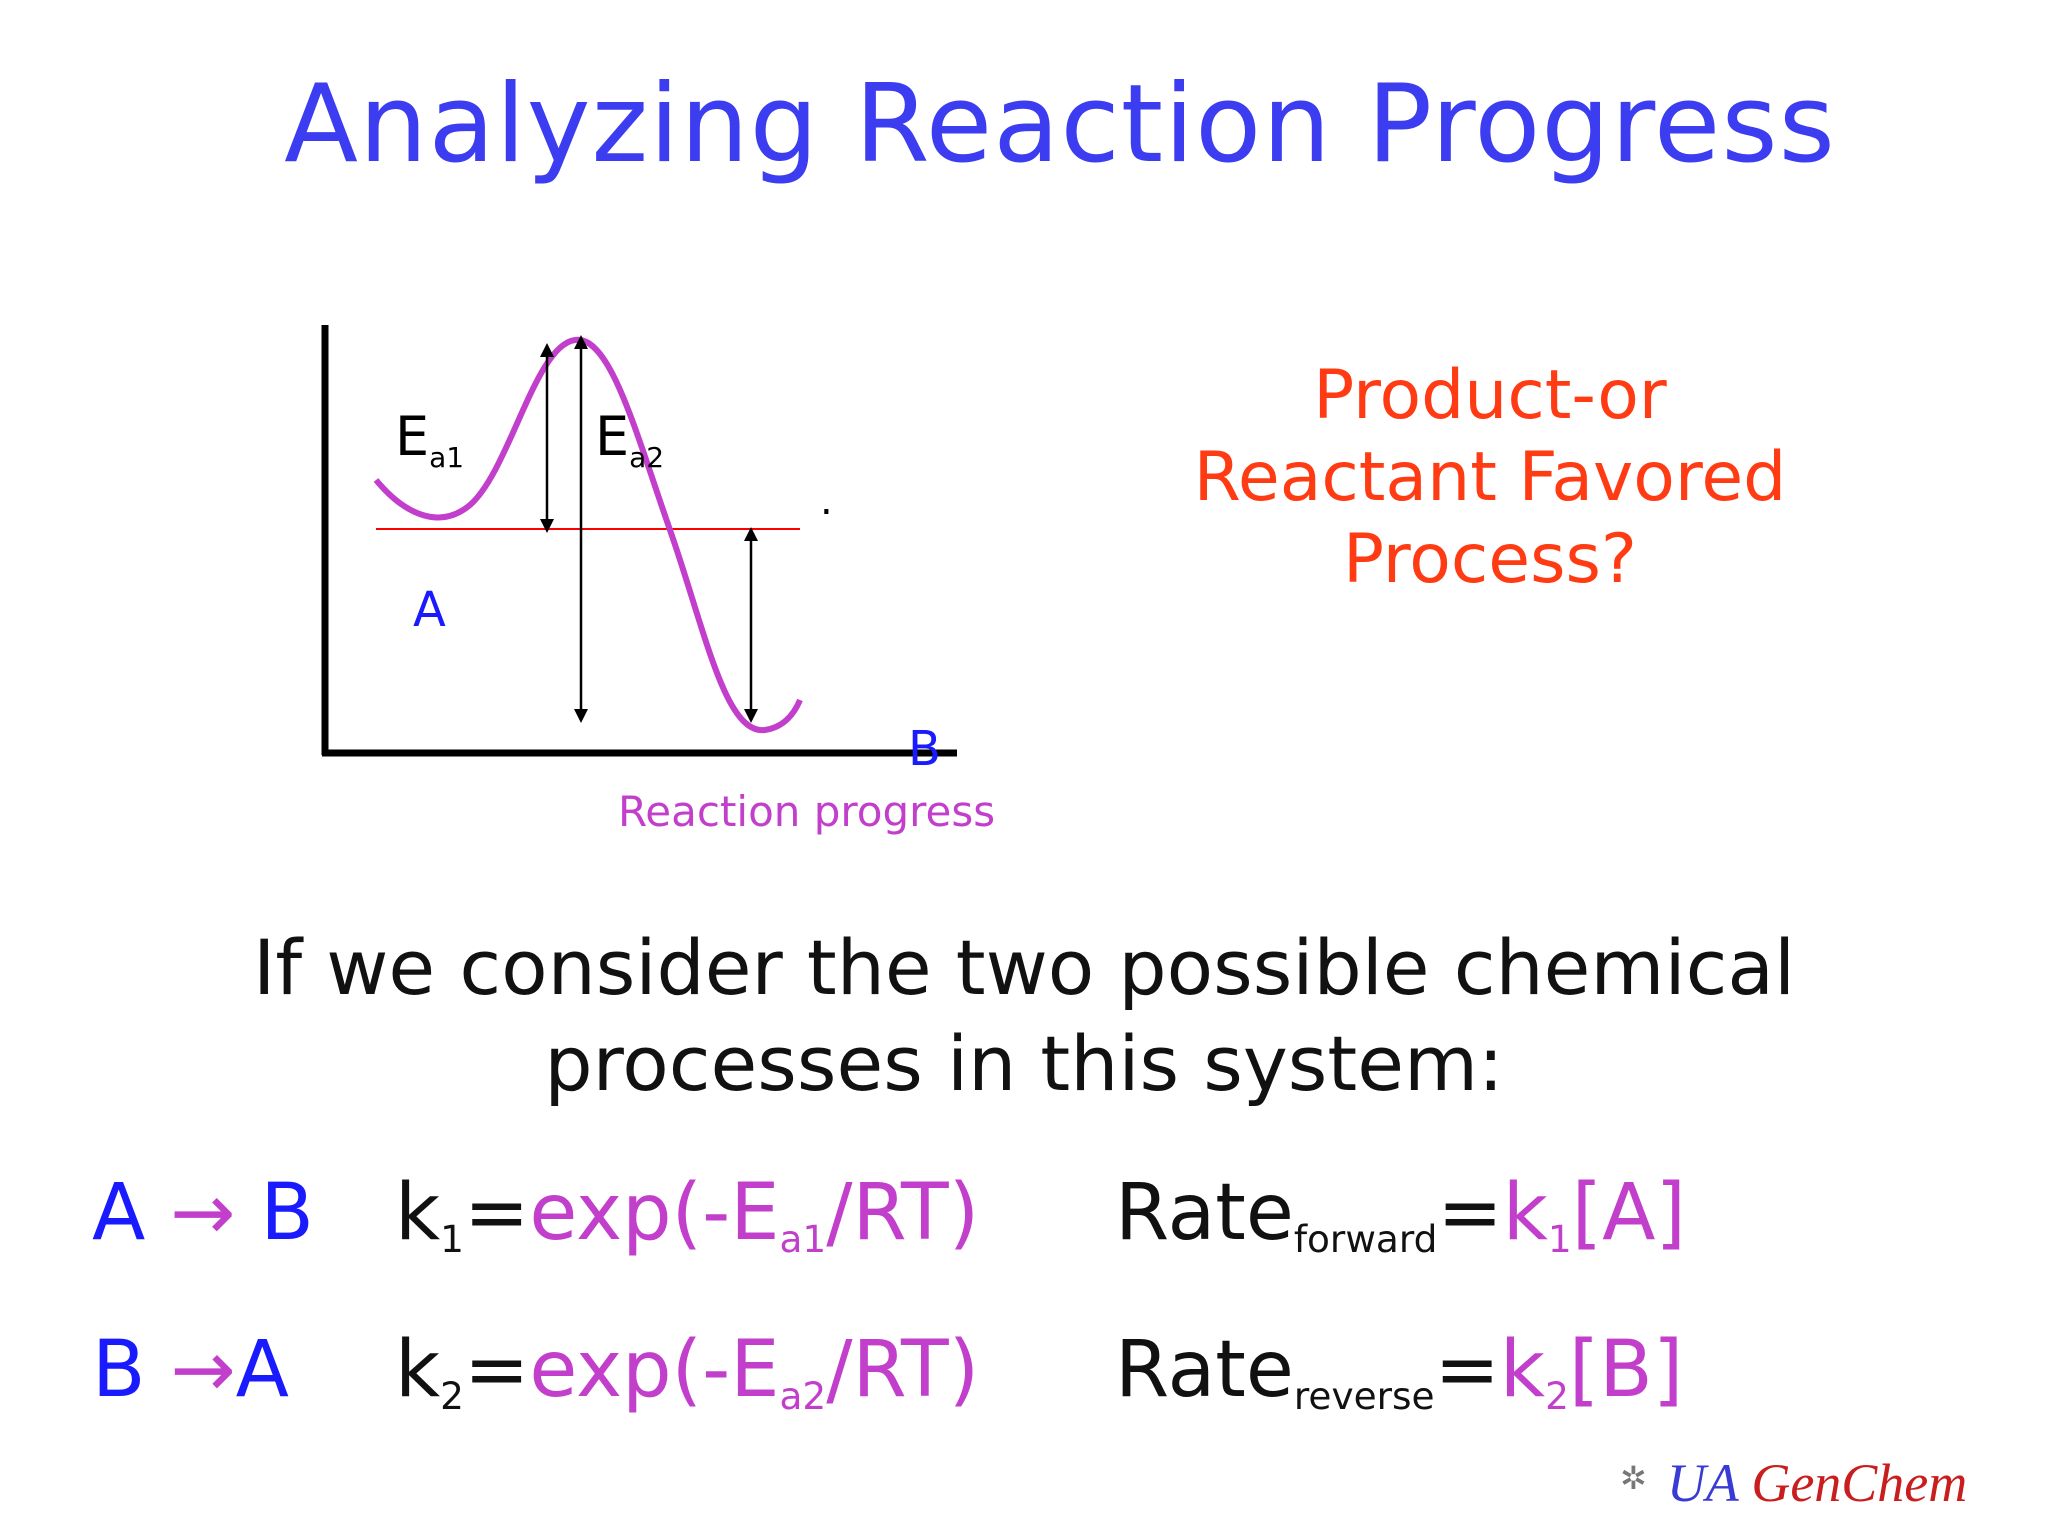  Describe the element at coordinates (429, 439) in the screenshot. I see `ea1-label: Ea1` at that location.